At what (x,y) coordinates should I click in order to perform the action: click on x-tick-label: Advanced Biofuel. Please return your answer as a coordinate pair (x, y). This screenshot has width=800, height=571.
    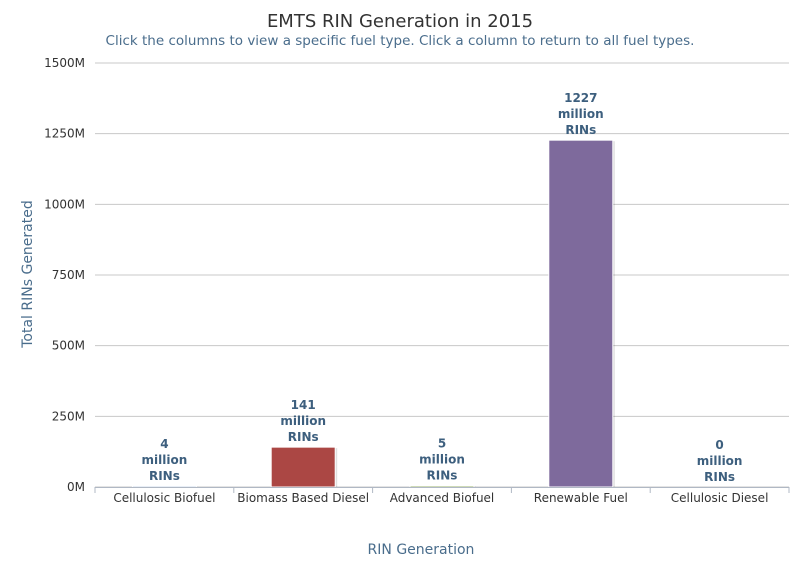
    Looking at the image, I should click on (442, 498).